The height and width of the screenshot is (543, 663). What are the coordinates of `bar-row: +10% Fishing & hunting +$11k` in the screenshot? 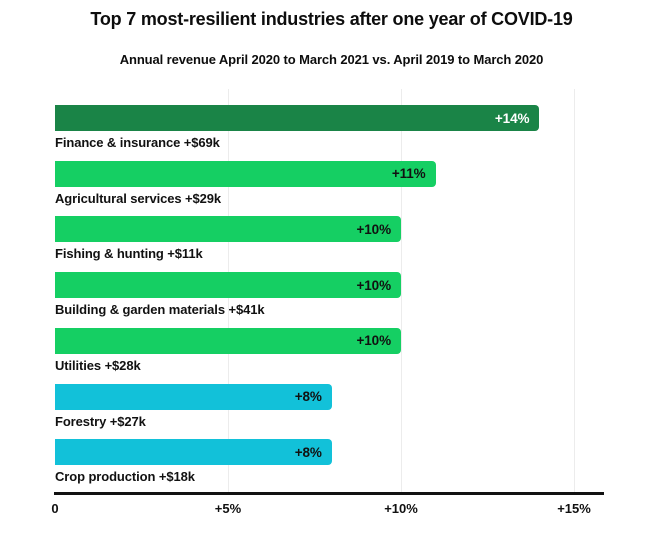 It's located at (345, 241).